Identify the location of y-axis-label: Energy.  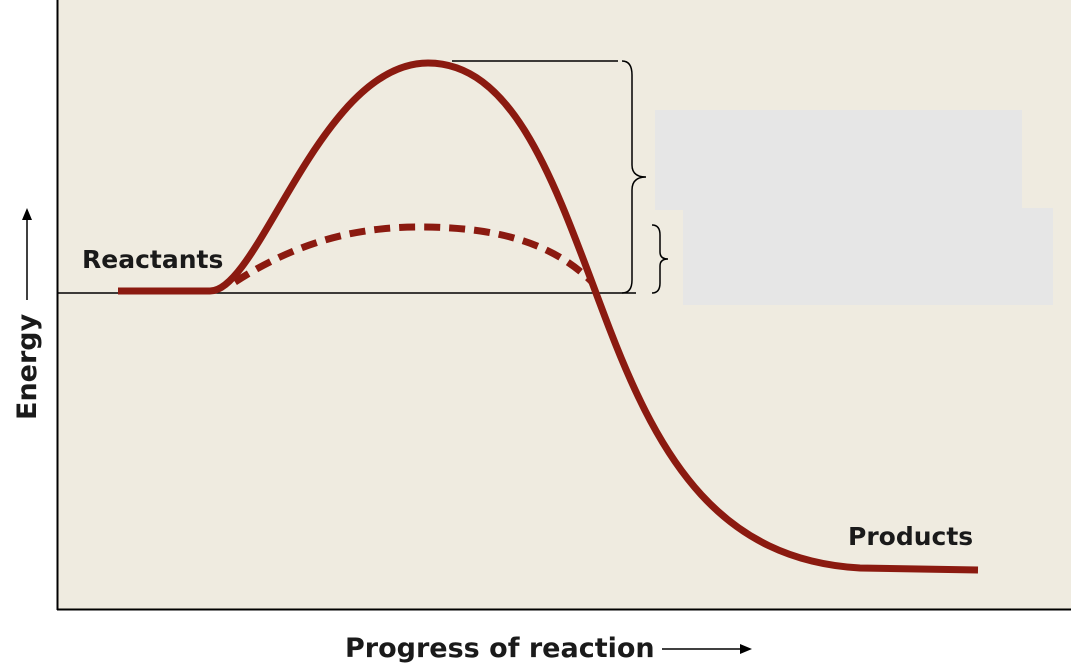
(27, 366).